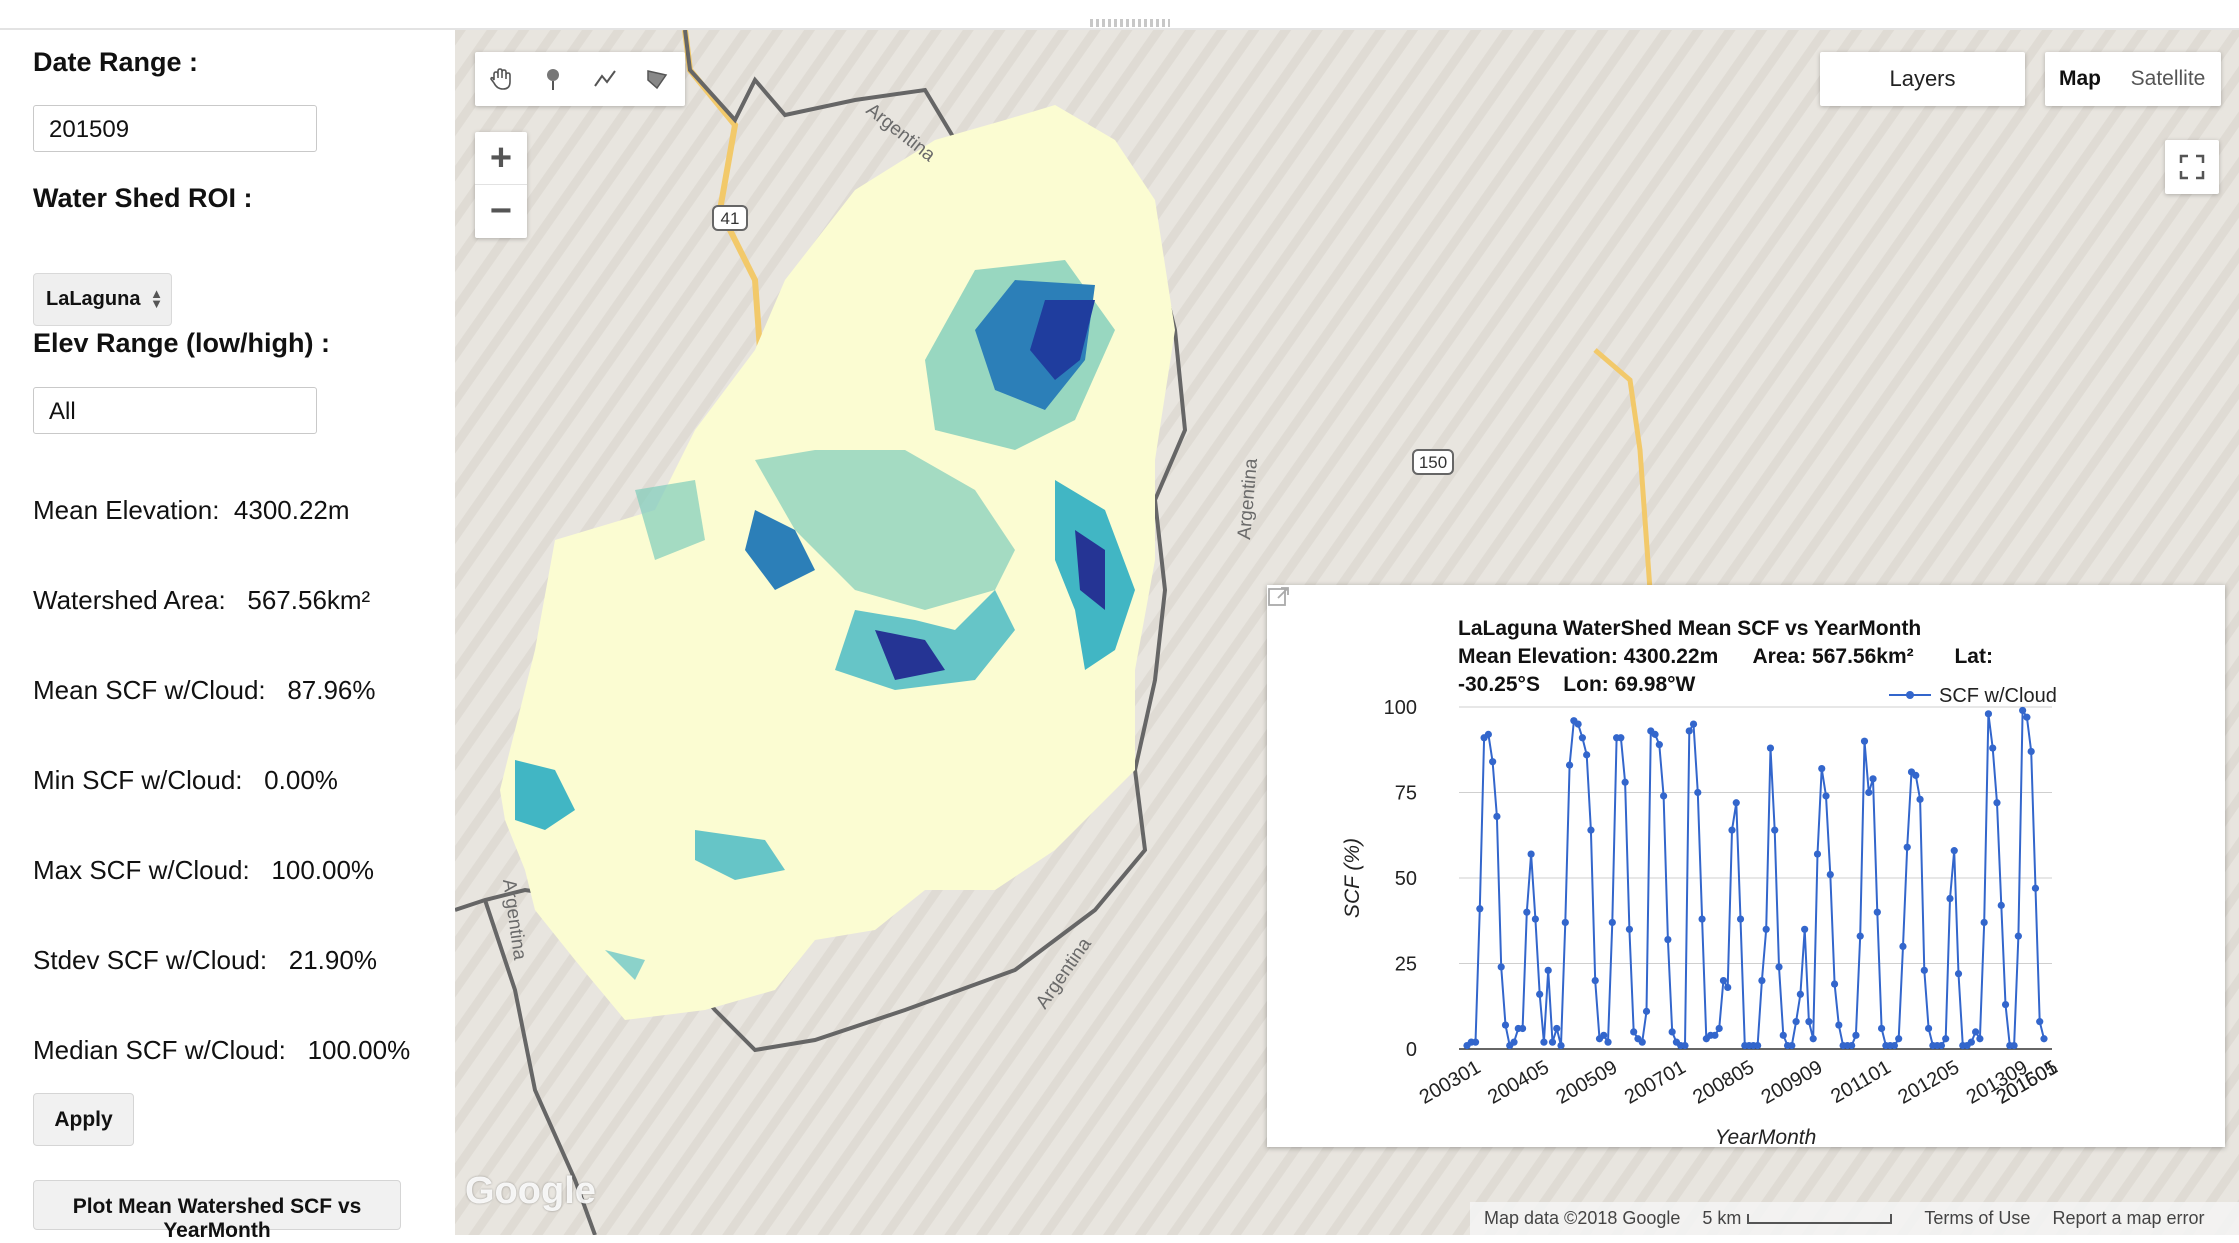 This screenshot has width=2239, height=1243. Describe the element at coordinates (1766, 1136) in the screenshot. I see `x-axis-label: YearMonth` at that location.